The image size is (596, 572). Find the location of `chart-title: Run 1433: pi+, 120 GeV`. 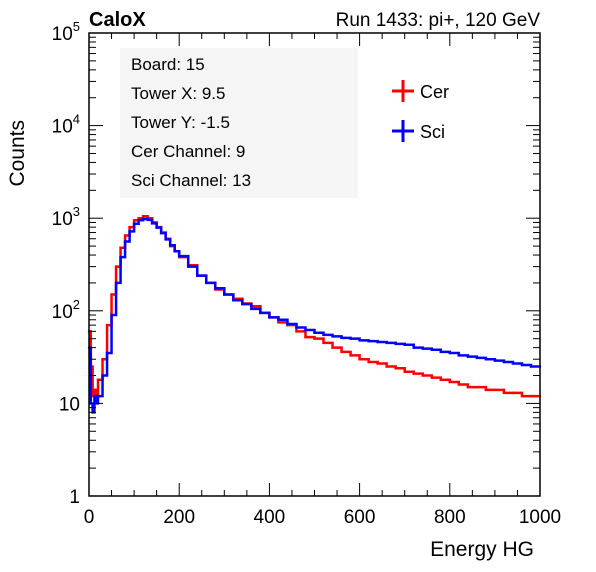

chart-title: Run 1433: pi+, 120 GeV is located at coordinates (438, 20).